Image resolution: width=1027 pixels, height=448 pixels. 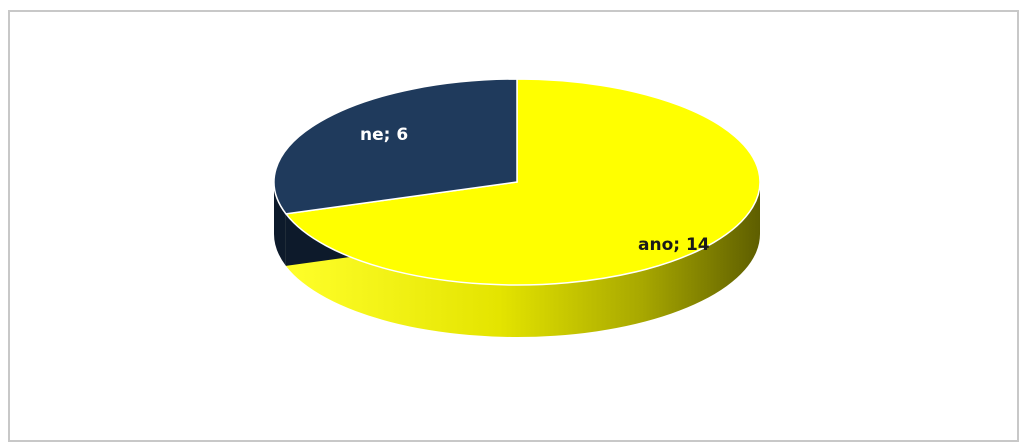 I want to click on data-label-ano: ano; 14, so click(x=674, y=245).